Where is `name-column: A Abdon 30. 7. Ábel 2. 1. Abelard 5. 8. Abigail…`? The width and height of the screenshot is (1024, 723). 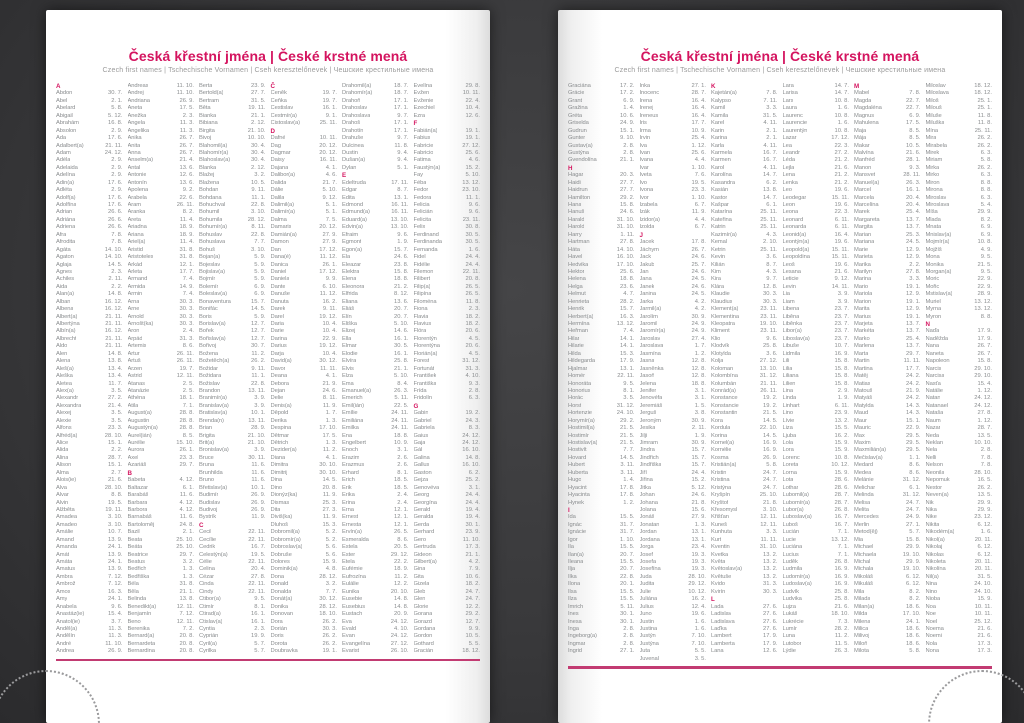 name-column: A Abdon 30. 7. Ábel 2. 1. Abelard 5. 8. Abigail… is located at coordinates (89, 369).